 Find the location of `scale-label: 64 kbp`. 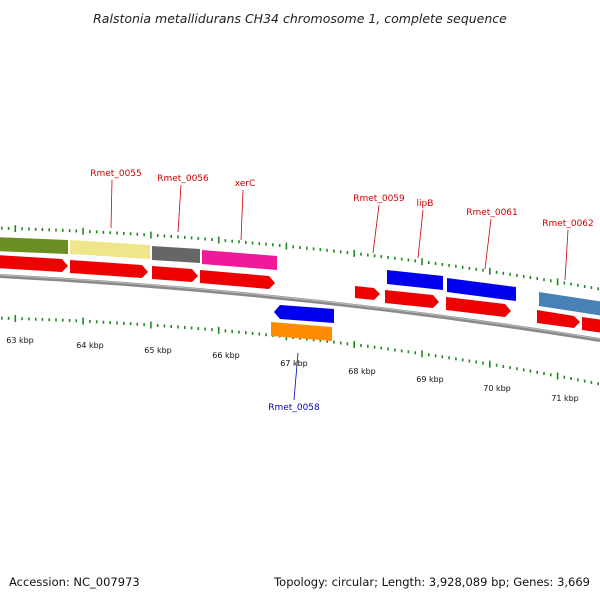

scale-label: 64 kbp is located at coordinates (90, 345).